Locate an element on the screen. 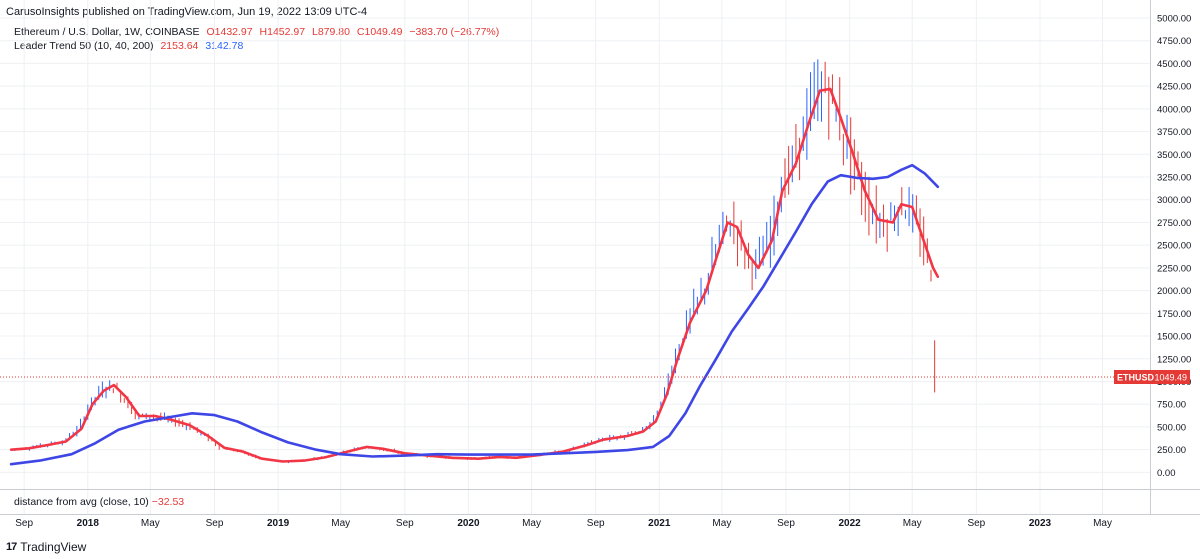  y-tick-label: 5000.00 is located at coordinates (1174, 19).